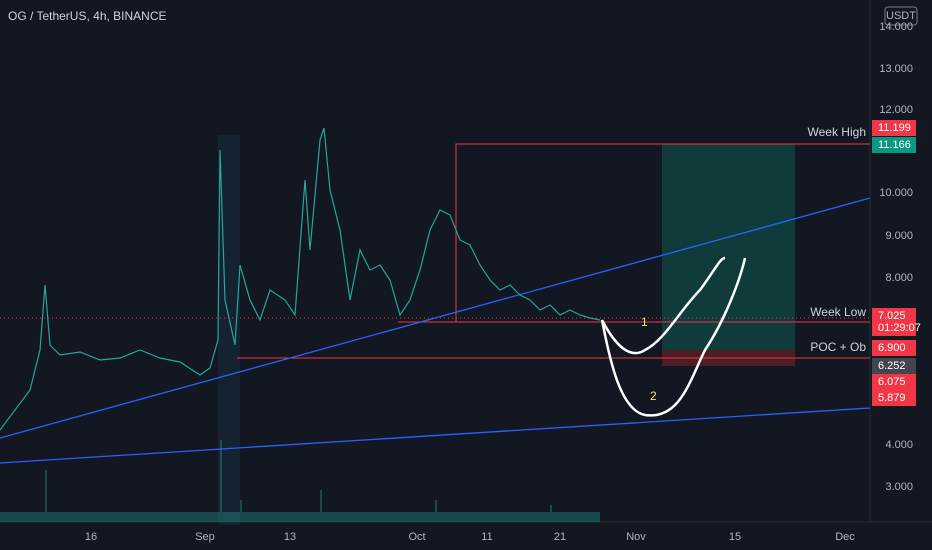 Image resolution: width=932 pixels, height=550 pixels. I want to click on date-label: 13, so click(290, 537).